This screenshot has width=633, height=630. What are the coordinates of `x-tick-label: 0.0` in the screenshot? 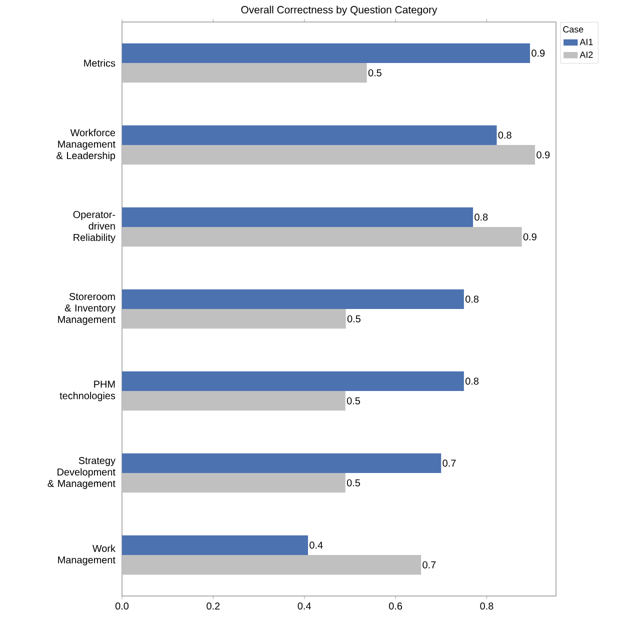 It's located at (122, 606).